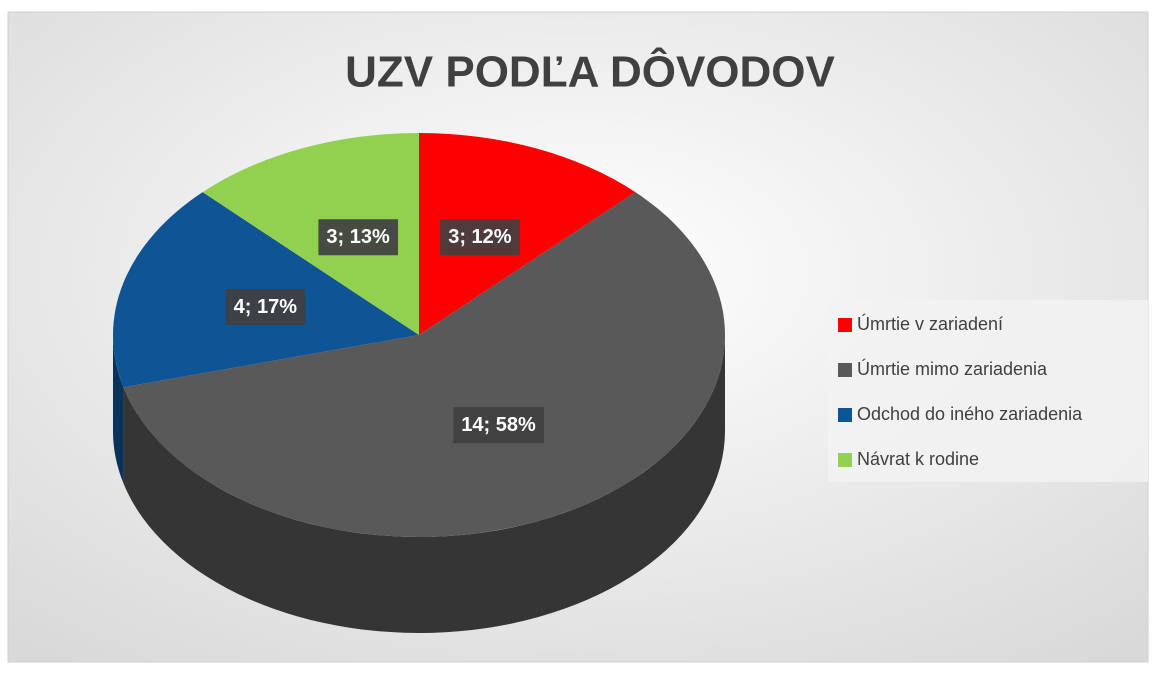 The width and height of the screenshot is (1153, 684). I want to click on legend-label: Úmrtie v zariadení, so click(930, 323).